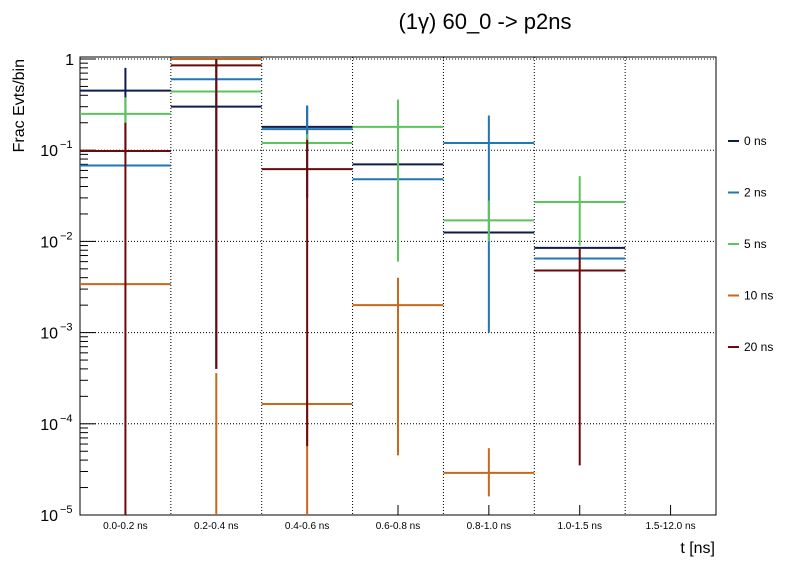  I want to click on x-tick-label: 0.6-0.8 ns, so click(398, 526).